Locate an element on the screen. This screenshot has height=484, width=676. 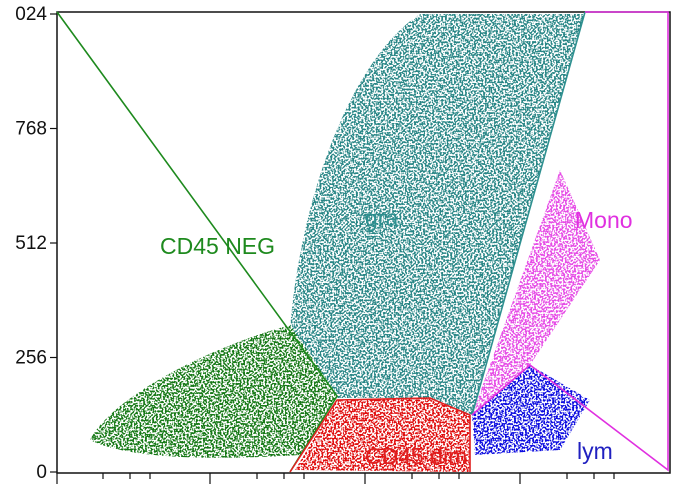
gate-label: Mono is located at coordinates (604, 220).